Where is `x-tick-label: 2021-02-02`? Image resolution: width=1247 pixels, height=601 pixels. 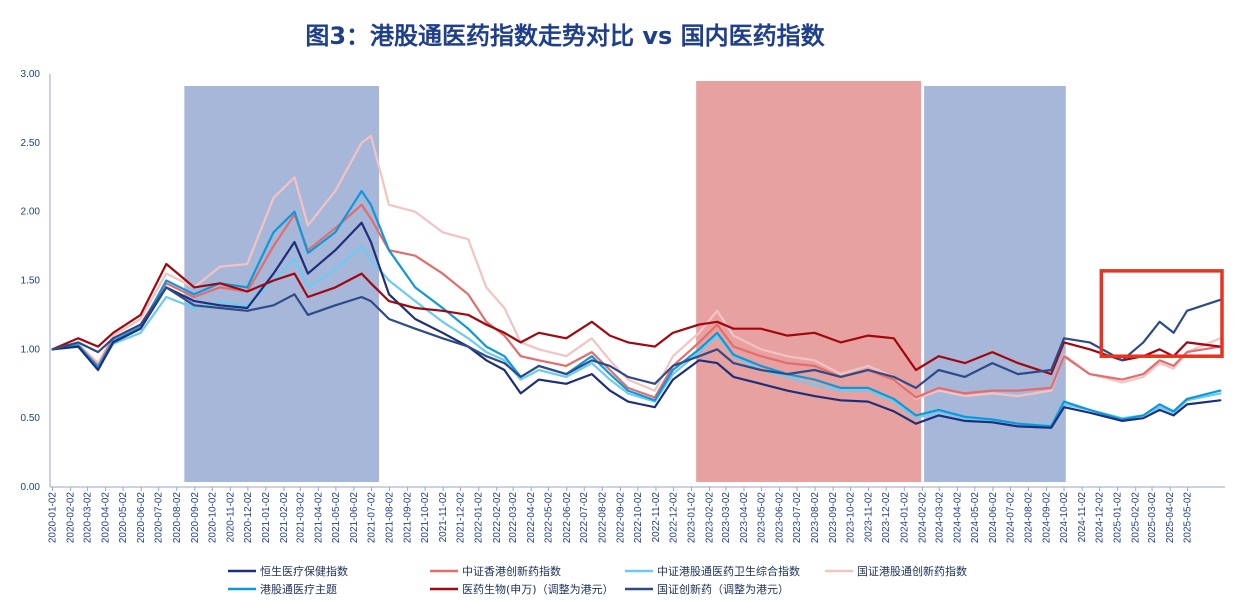 x-tick-label: 2021-02-02 is located at coordinates (284, 518).